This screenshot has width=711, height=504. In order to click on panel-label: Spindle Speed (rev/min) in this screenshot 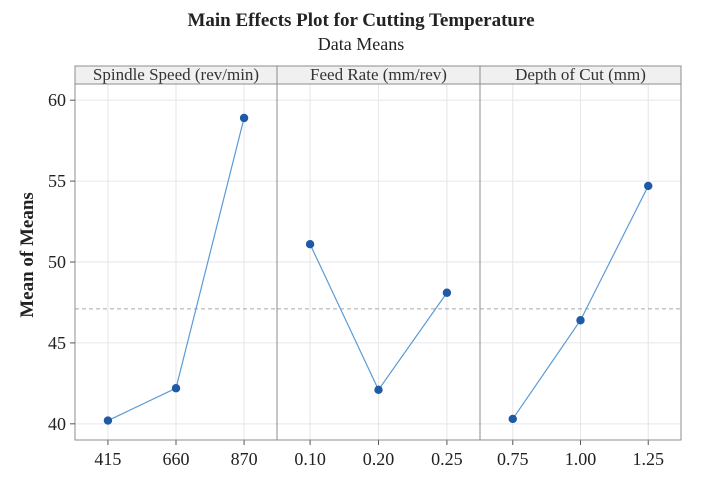, I will do `click(176, 74)`.